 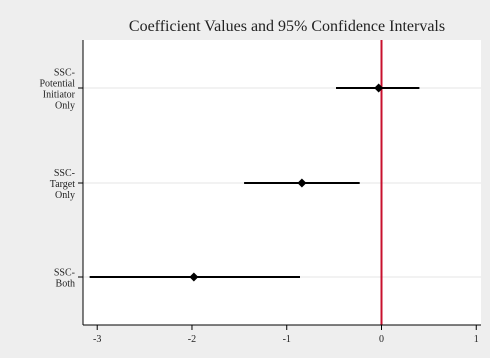 What do you see at coordinates (97, 339) in the screenshot?
I see `x-tick-label: -3` at bounding box center [97, 339].